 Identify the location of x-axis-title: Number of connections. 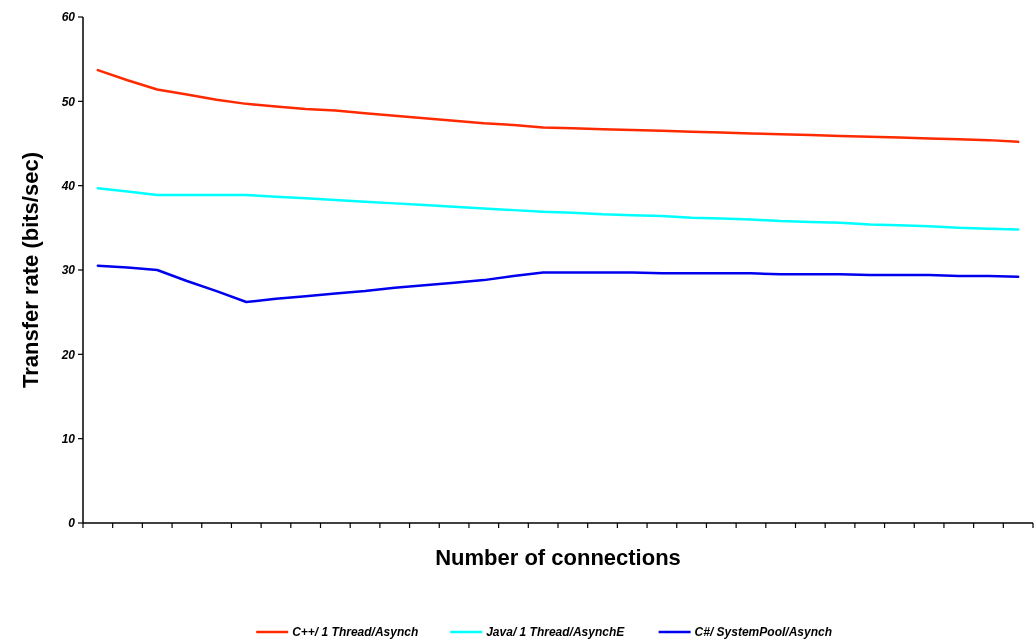
(558, 557).